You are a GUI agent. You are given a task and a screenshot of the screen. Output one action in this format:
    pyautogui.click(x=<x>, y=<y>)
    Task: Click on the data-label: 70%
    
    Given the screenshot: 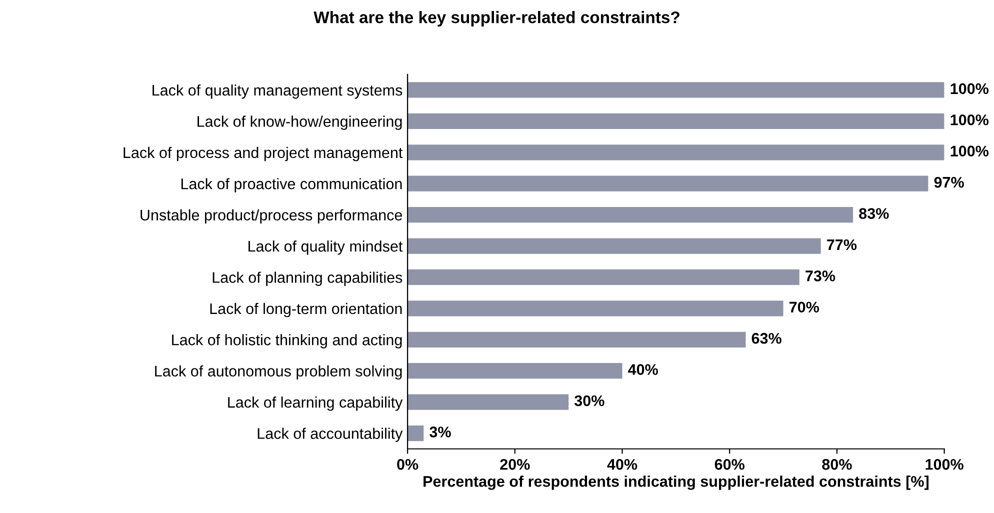 What is the action you would take?
    pyautogui.click(x=804, y=307)
    